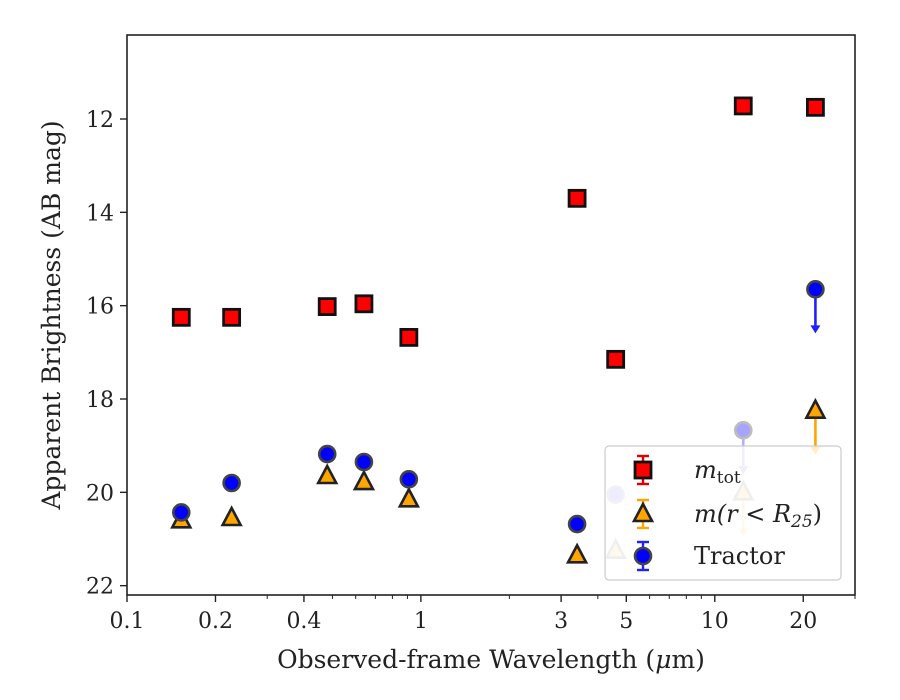 The image size is (900, 700). Describe the element at coordinates (491, 659) in the screenshot. I see `x-axis-label: Observed-frame Wavelength (μm)` at that location.